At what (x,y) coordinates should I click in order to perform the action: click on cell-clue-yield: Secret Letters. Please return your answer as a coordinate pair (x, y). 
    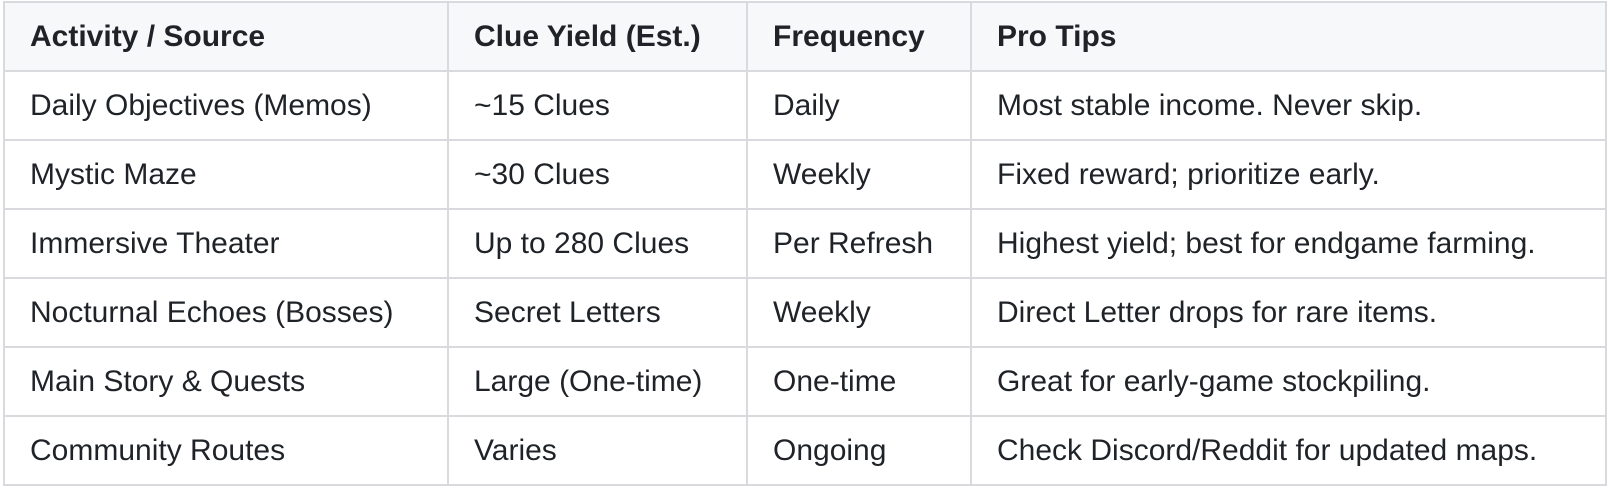
    Looking at the image, I should click on (597, 312).